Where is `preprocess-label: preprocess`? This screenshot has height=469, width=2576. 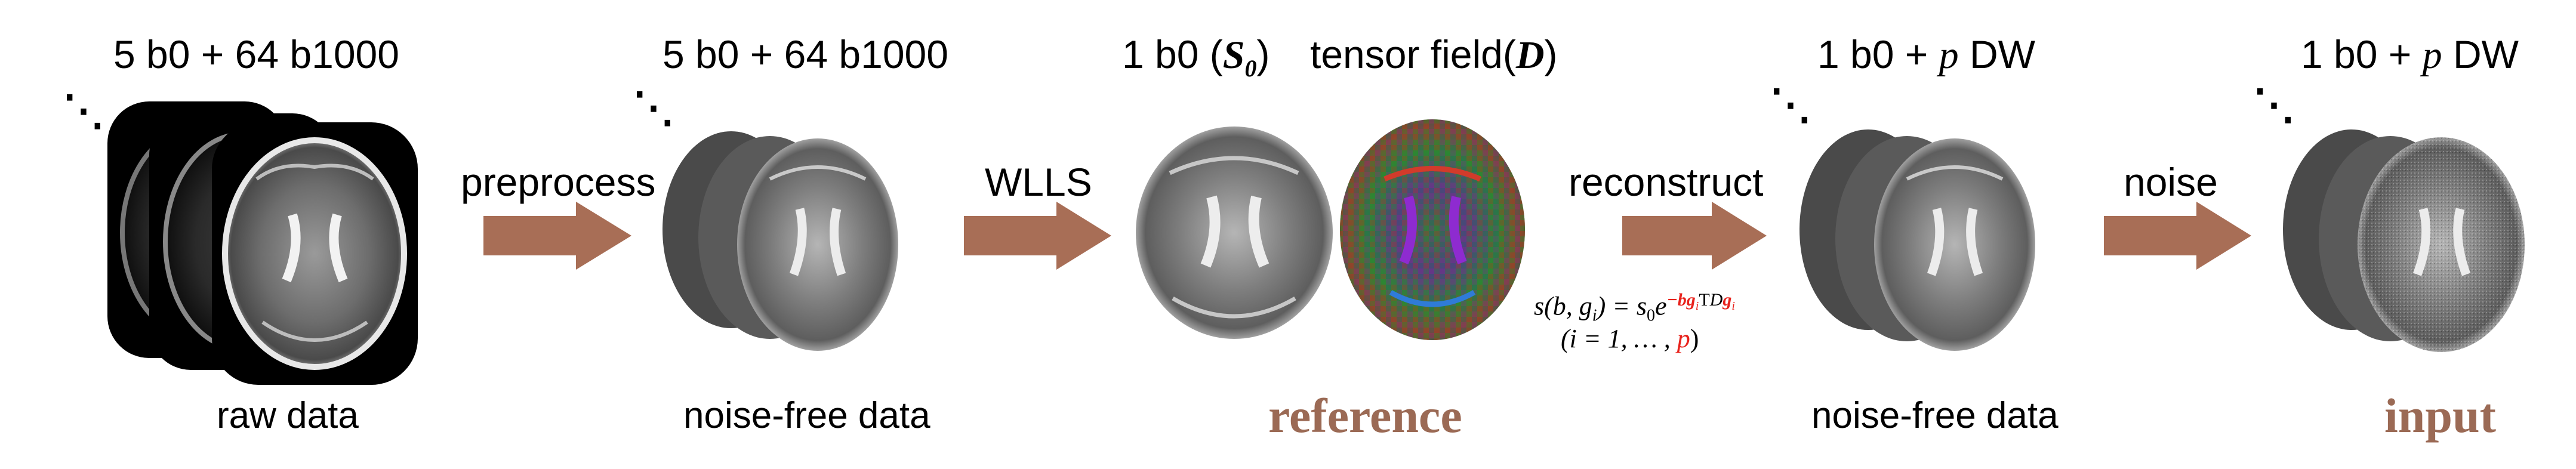
preprocess-label: preprocess is located at coordinates (558, 182).